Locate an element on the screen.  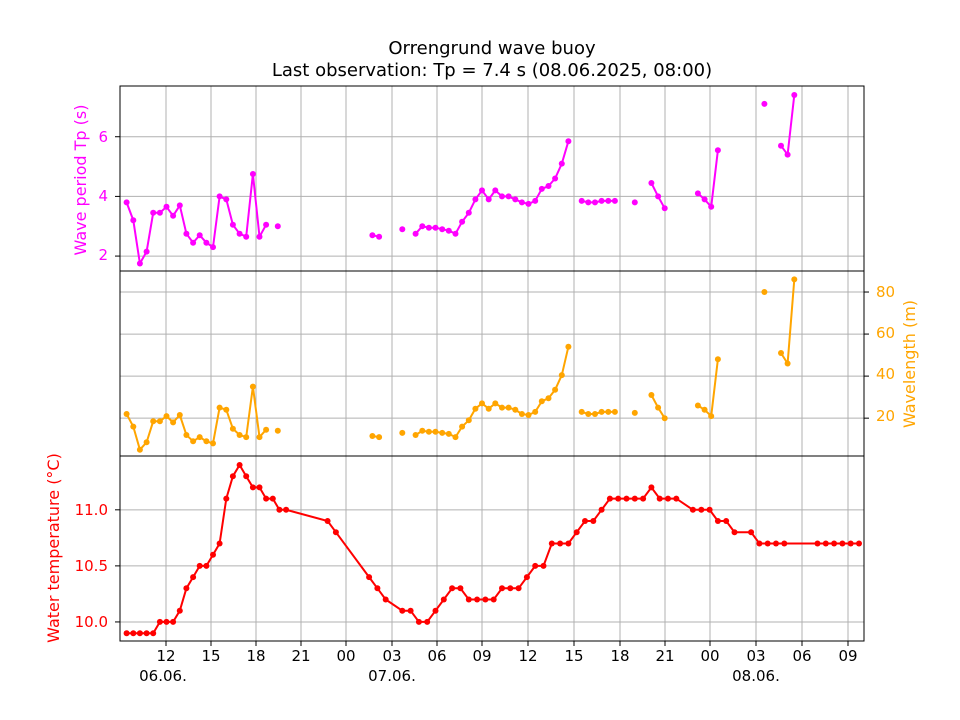
date-label: 08.06. is located at coordinates (756, 676).